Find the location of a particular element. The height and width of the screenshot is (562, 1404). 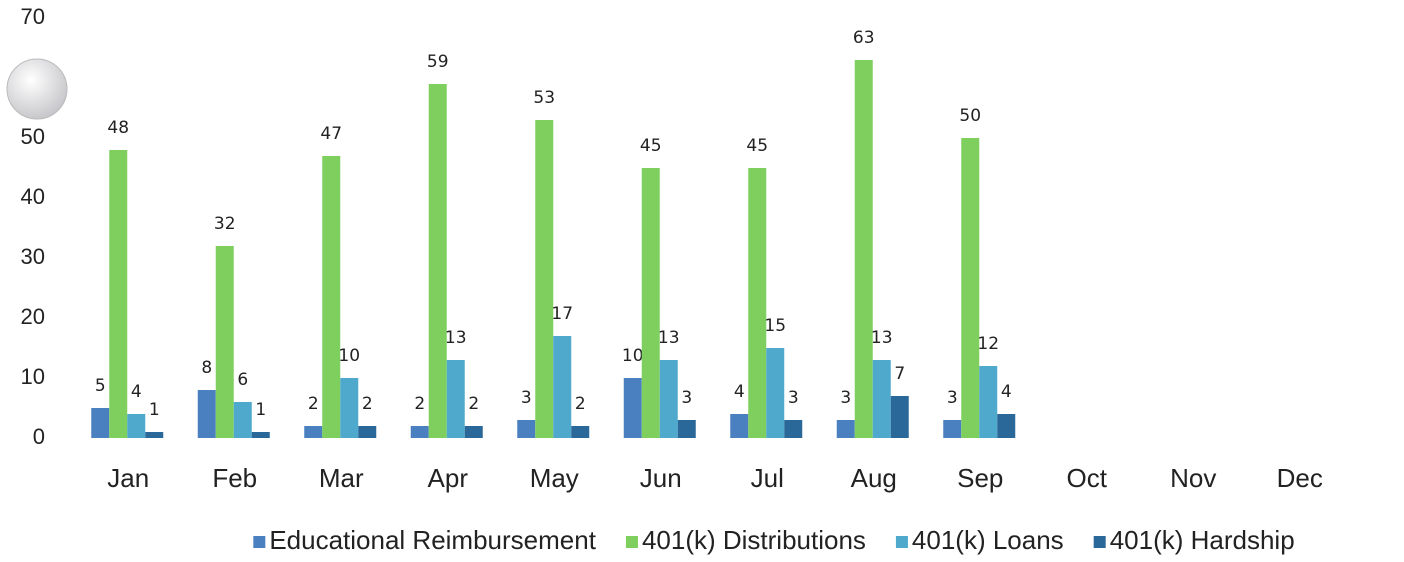

legend-label: 401(k) Distributions is located at coordinates (754, 540).